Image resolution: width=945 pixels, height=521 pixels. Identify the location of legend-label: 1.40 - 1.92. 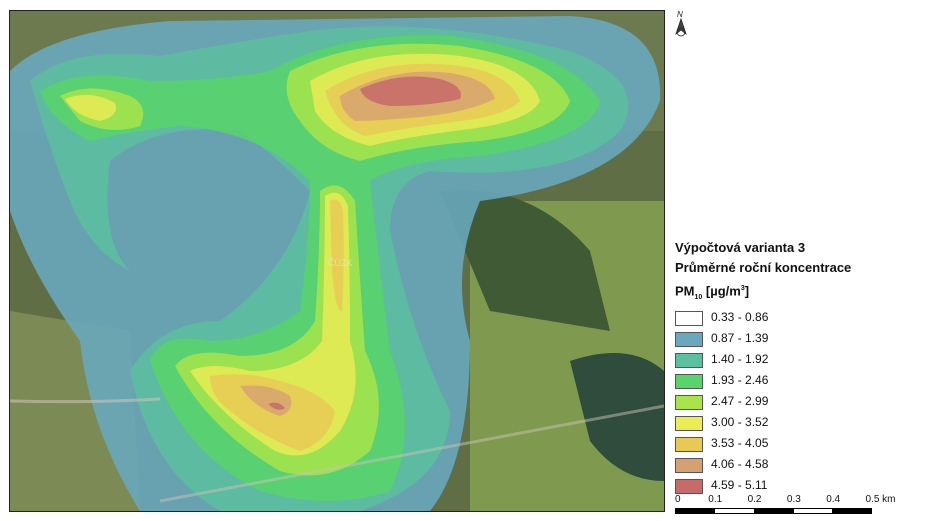
(740, 358).